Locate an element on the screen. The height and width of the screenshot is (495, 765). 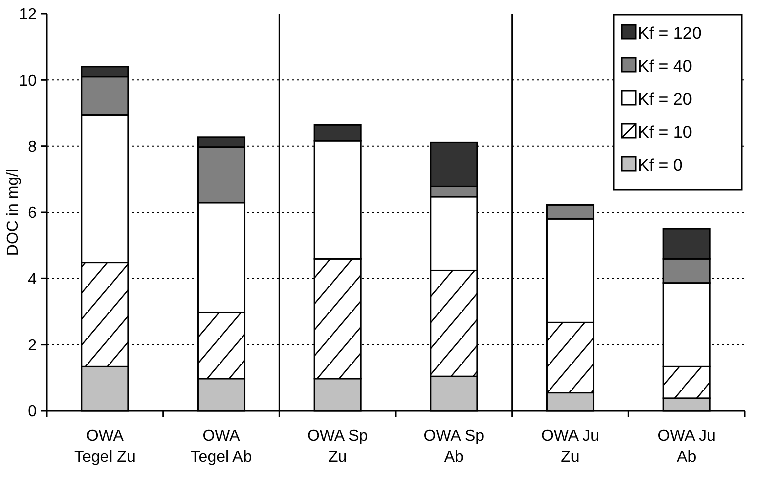
y-tick-label: 10 is located at coordinates (28, 81).